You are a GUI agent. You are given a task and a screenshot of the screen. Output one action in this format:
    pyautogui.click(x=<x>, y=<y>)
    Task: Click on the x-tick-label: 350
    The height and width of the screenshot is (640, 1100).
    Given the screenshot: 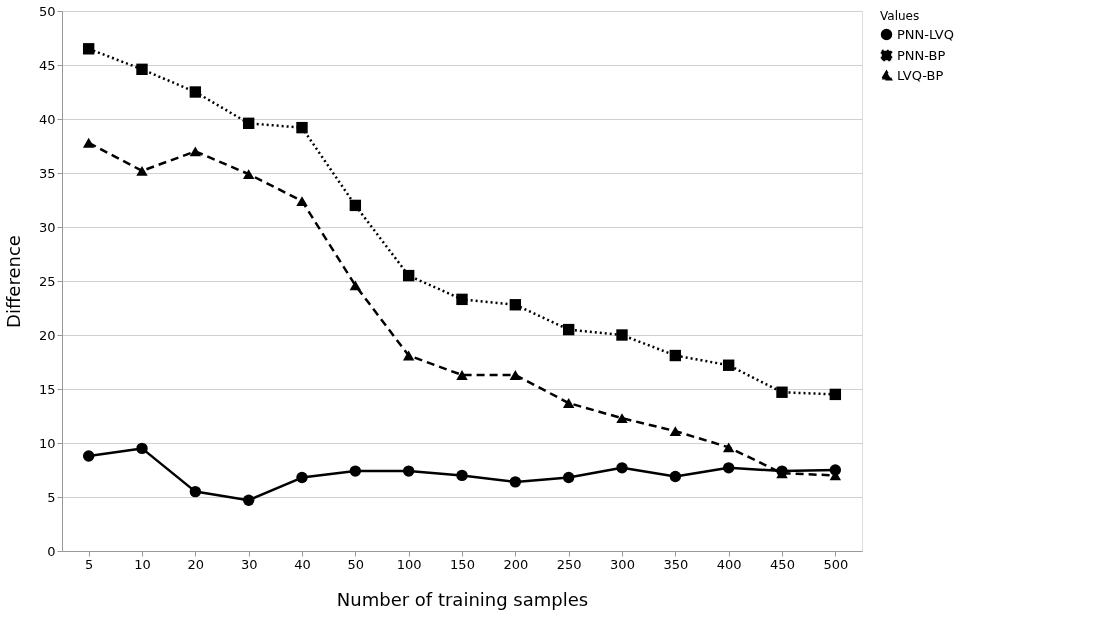 What is the action you would take?
    pyautogui.click(x=676, y=564)
    